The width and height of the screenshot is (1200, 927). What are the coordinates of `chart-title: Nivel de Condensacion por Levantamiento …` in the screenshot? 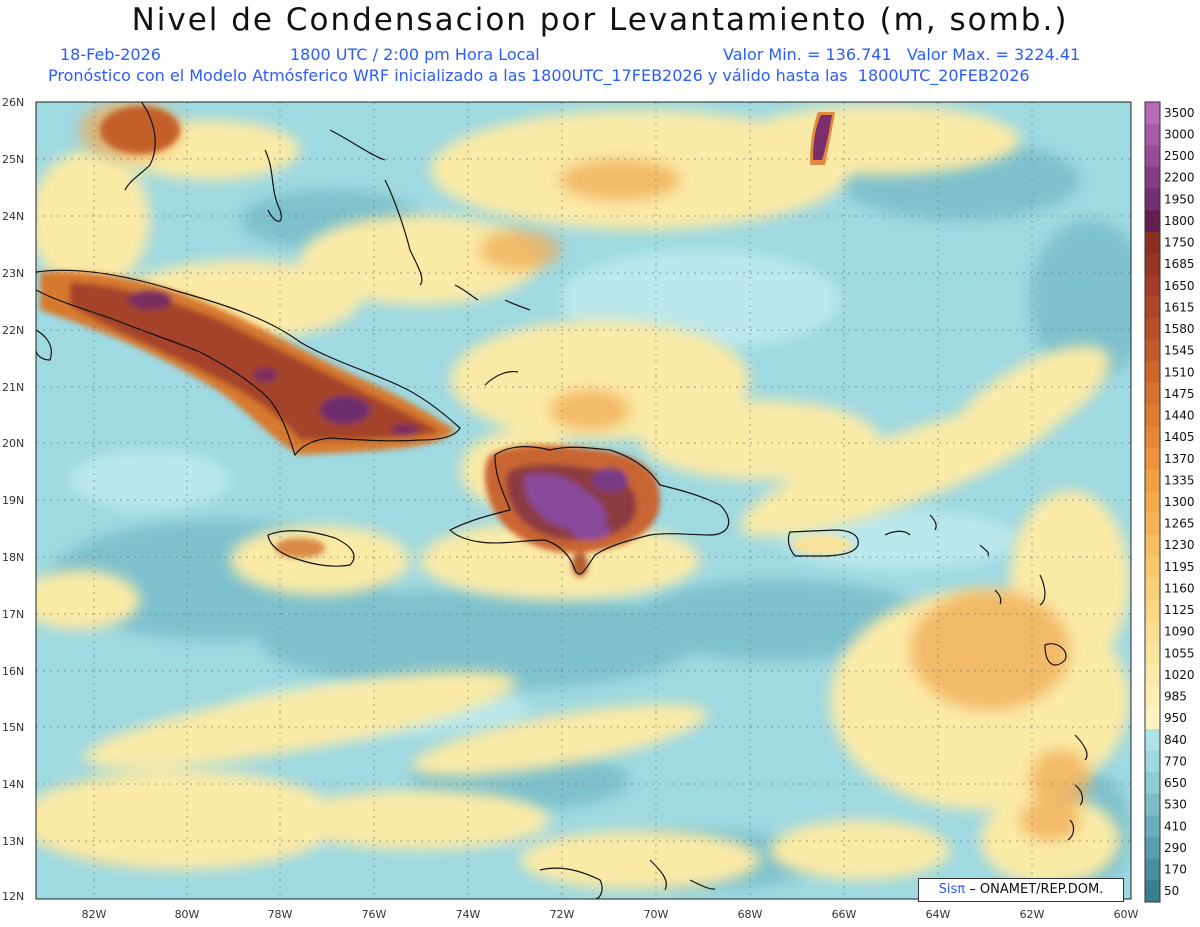 It's located at (600, 20).